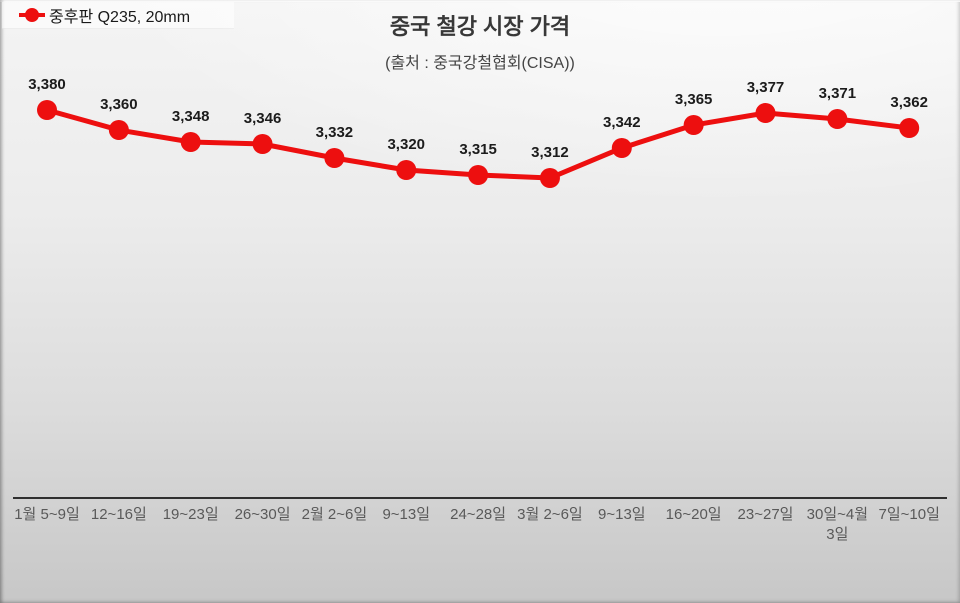 Image resolution: width=960 pixels, height=603 pixels. I want to click on data-label: 3,346, so click(262, 118).